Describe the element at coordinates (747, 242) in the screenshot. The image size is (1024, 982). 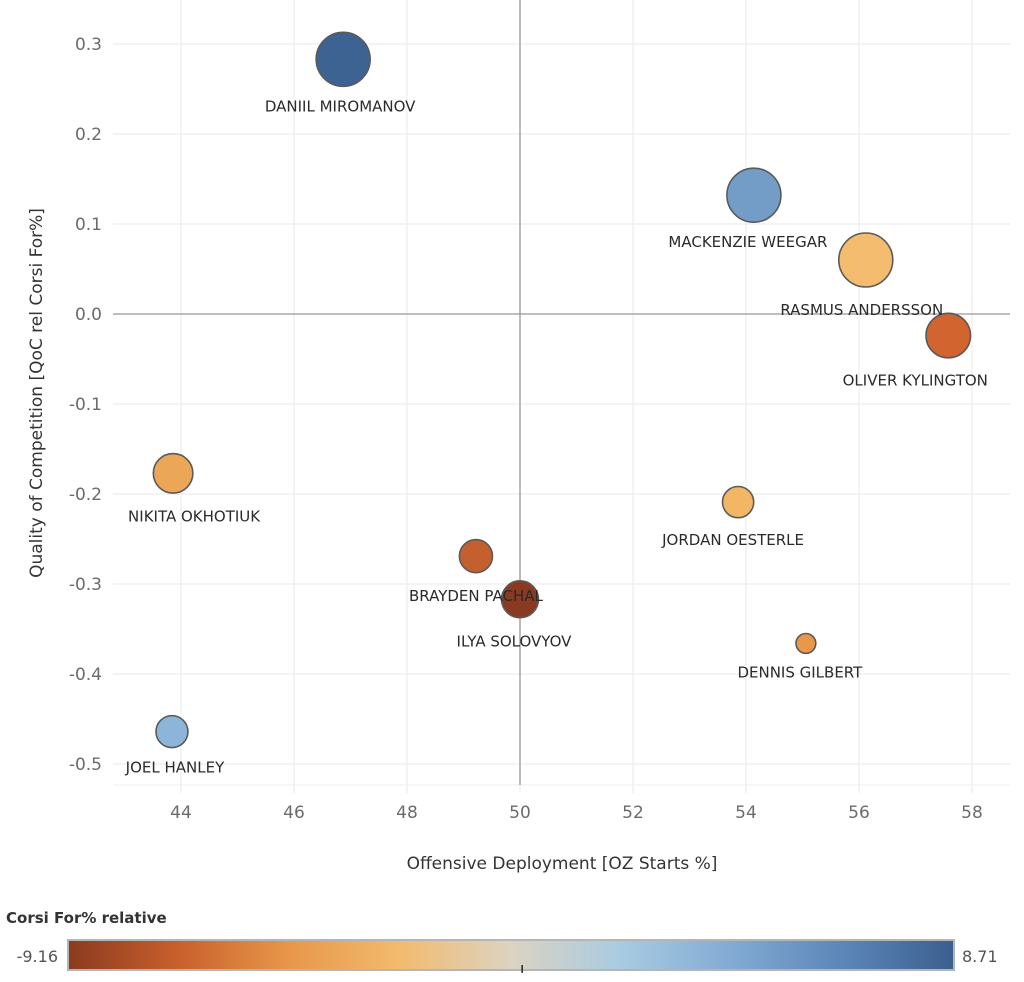
I see `point-label: MACKENZIE WEEGAR` at that location.